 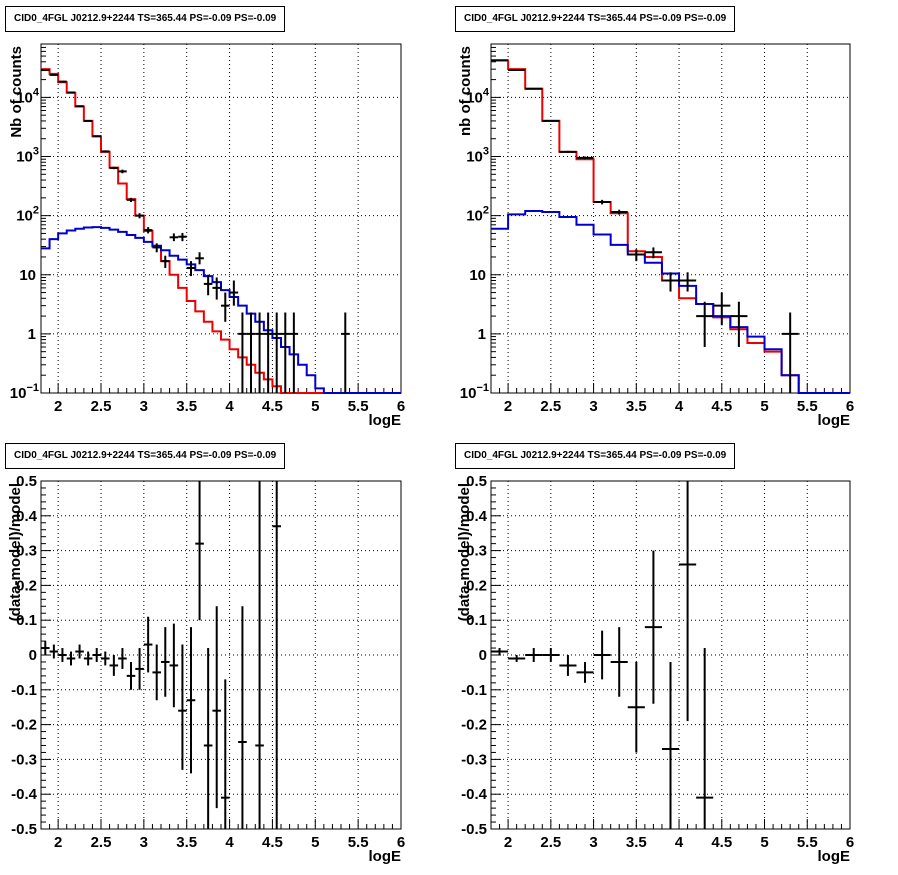 What do you see at coordinates (478, 96) in the screenshot?
I see `y-tick-label: 10⁴` at bounding box center [478, 96].